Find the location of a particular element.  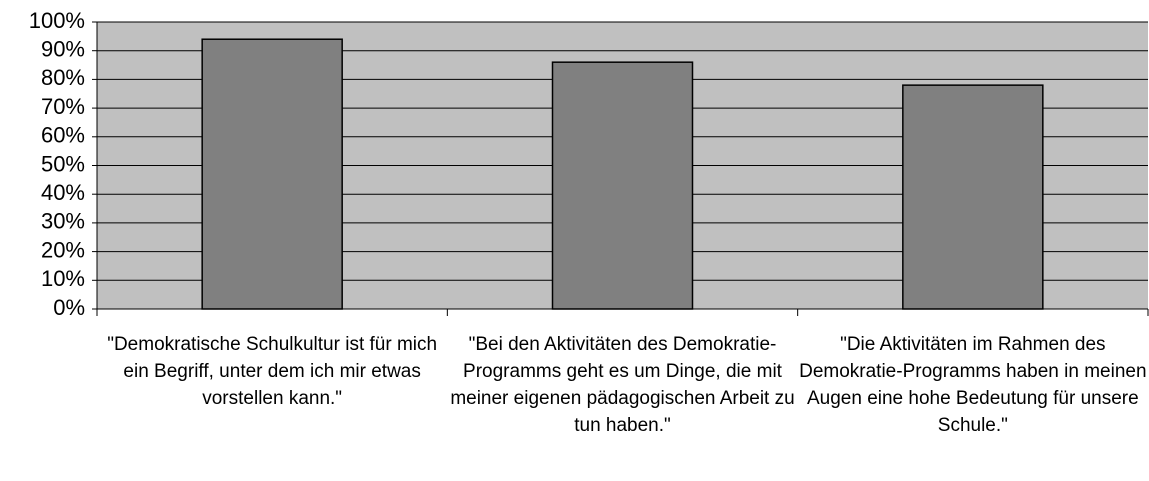

y-tick-label: 30% is located at coordinates (63, 221).